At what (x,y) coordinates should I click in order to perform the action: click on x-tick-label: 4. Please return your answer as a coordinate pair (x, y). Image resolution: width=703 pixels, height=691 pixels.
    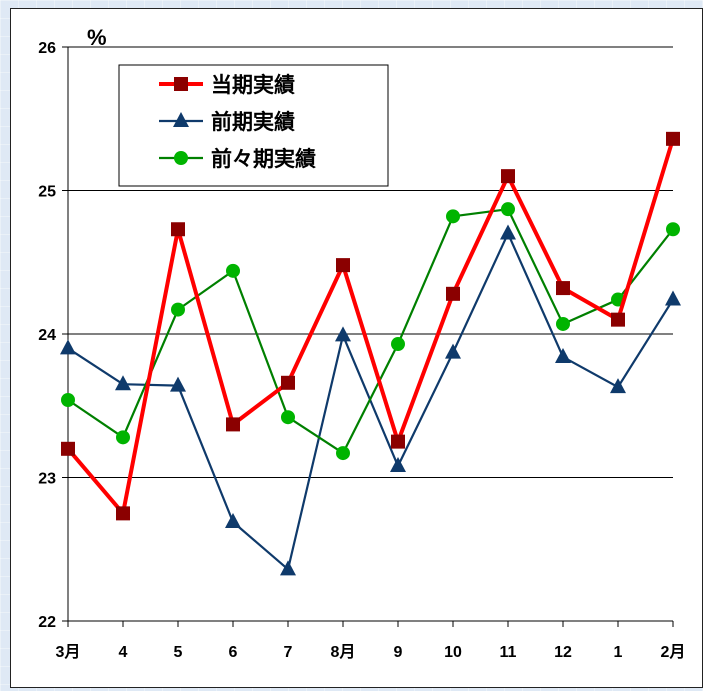
    Looking at the image, I should click on (123, 652).